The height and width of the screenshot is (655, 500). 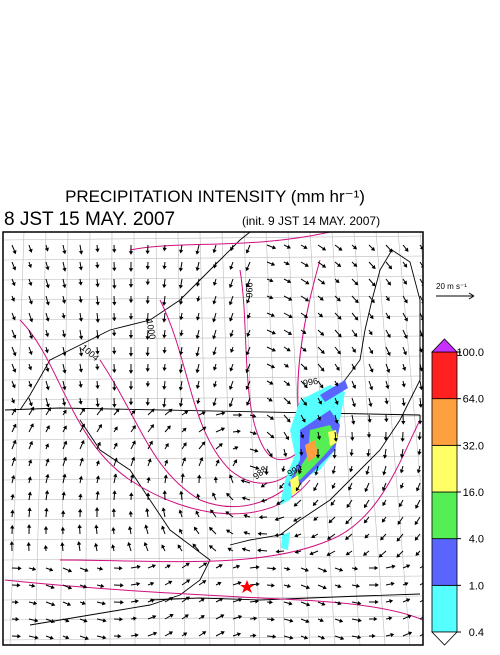 I want to click on colorbar-bin, so click(x=444, y=375).